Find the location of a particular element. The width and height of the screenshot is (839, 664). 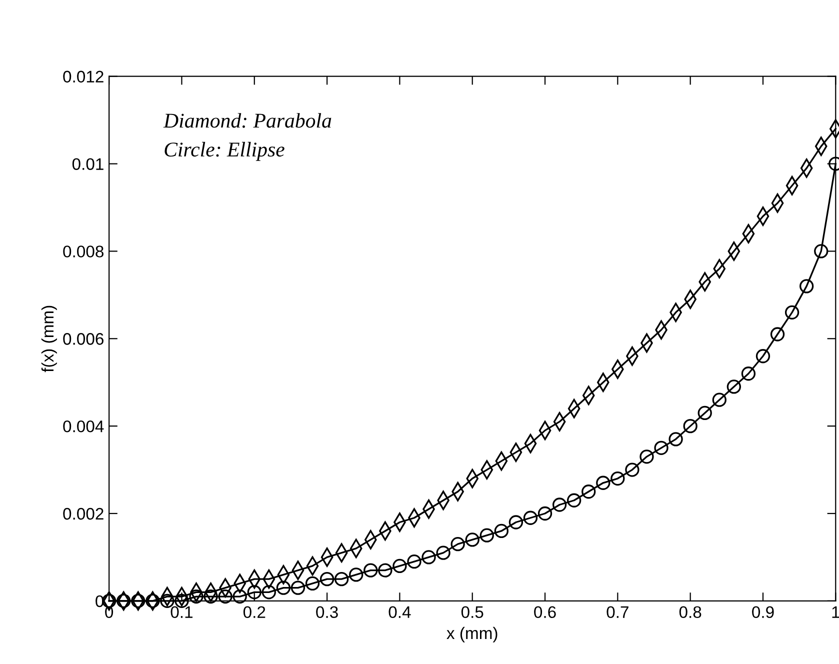

x-tick-label: 0.5 is located at coordinates (472, 612).